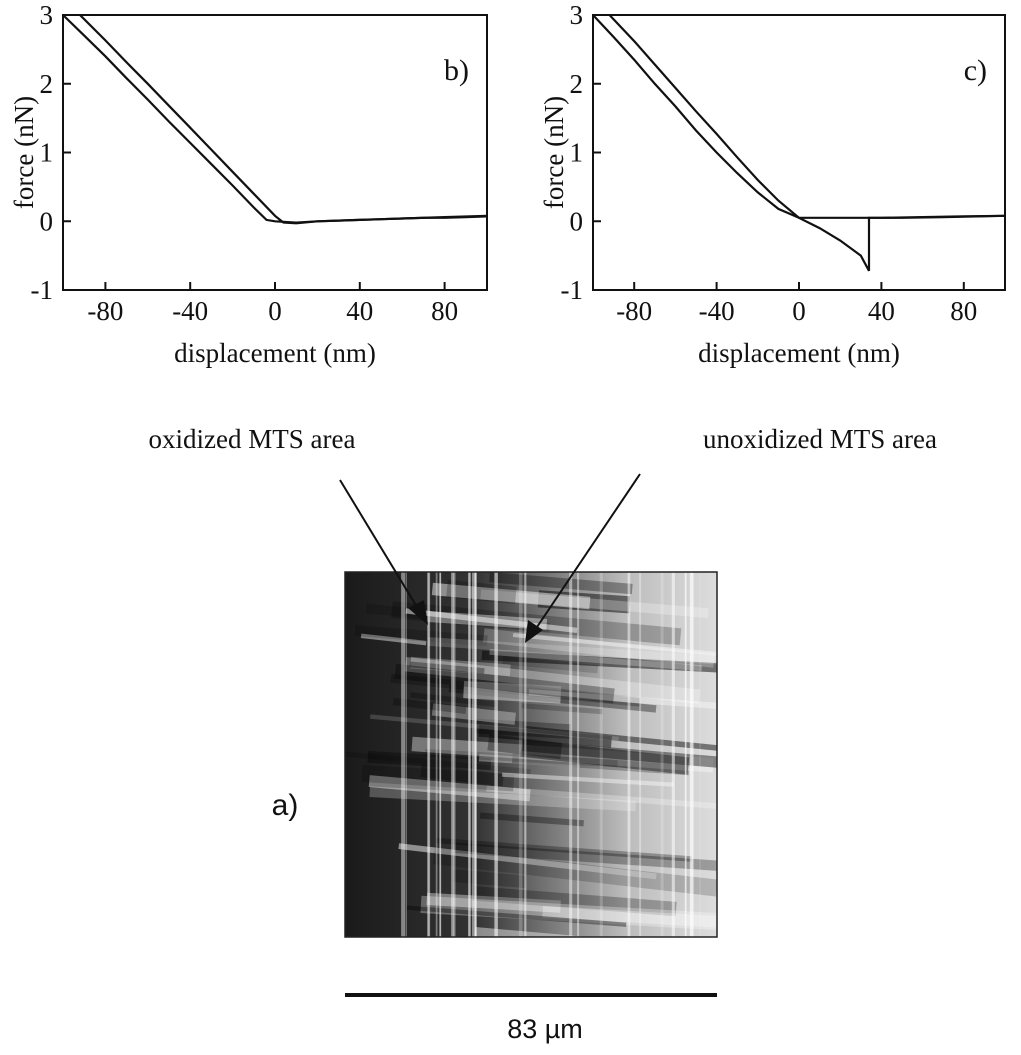  What do you see at coordinates (190, 311) in the screenshot?
I see `x-tick-label: -40` at bounding box center [190, 311].